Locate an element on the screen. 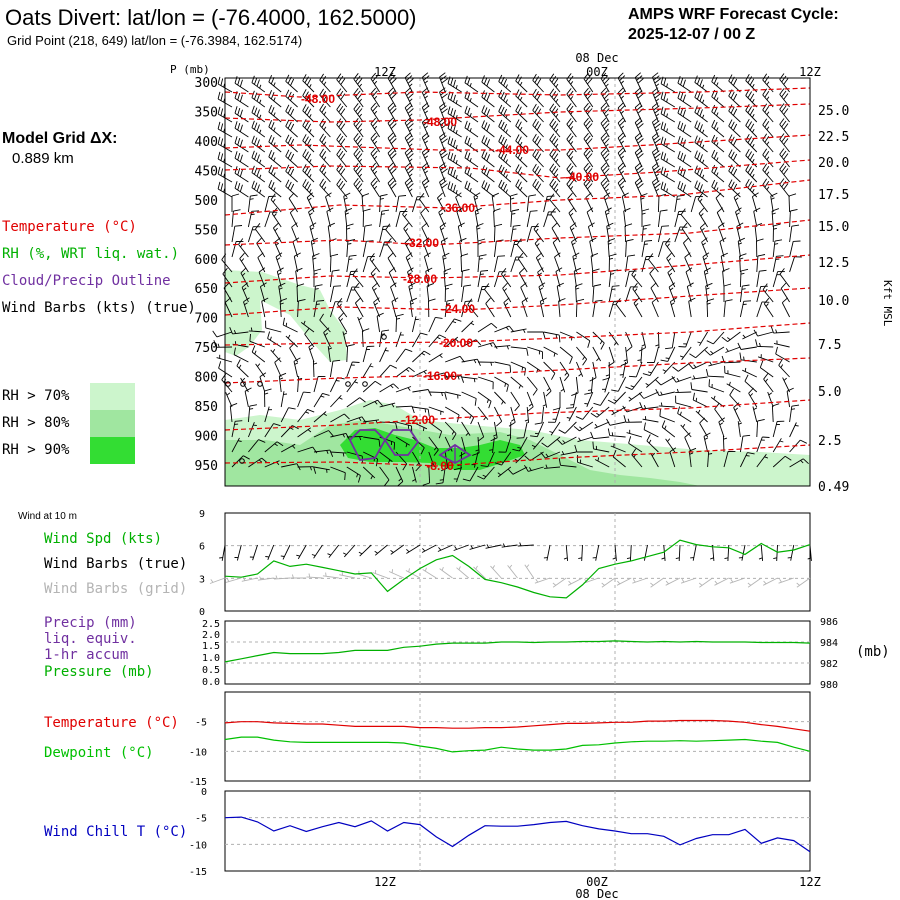 The width and height of the screenshot is (900, 900). isotherm-label: -48.00 is located at coordinates (318, 99).